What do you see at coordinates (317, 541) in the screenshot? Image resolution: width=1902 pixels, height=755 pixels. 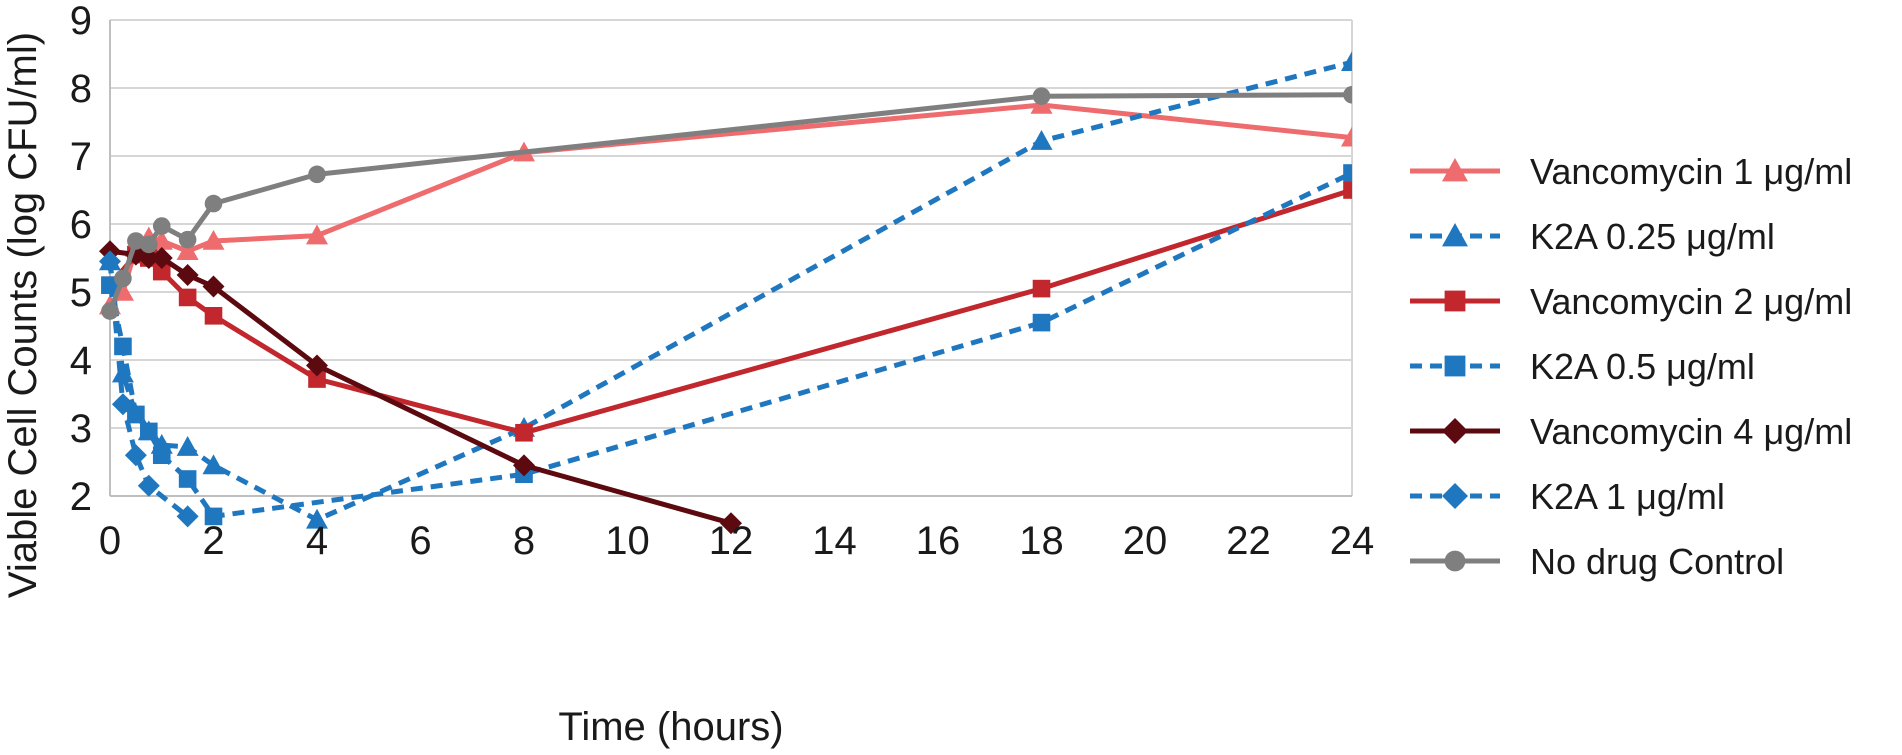 I see `x-tick-label: 4` at bounding box center [317, 541].